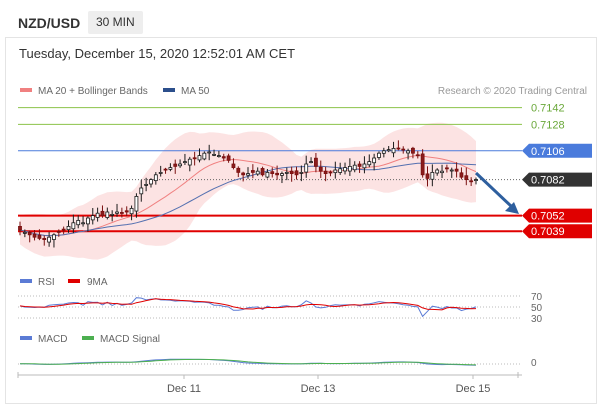 The height and width of the screenshot is (407, 601). I want to click on x-tick-label: Dec 13, so click(318, 389).